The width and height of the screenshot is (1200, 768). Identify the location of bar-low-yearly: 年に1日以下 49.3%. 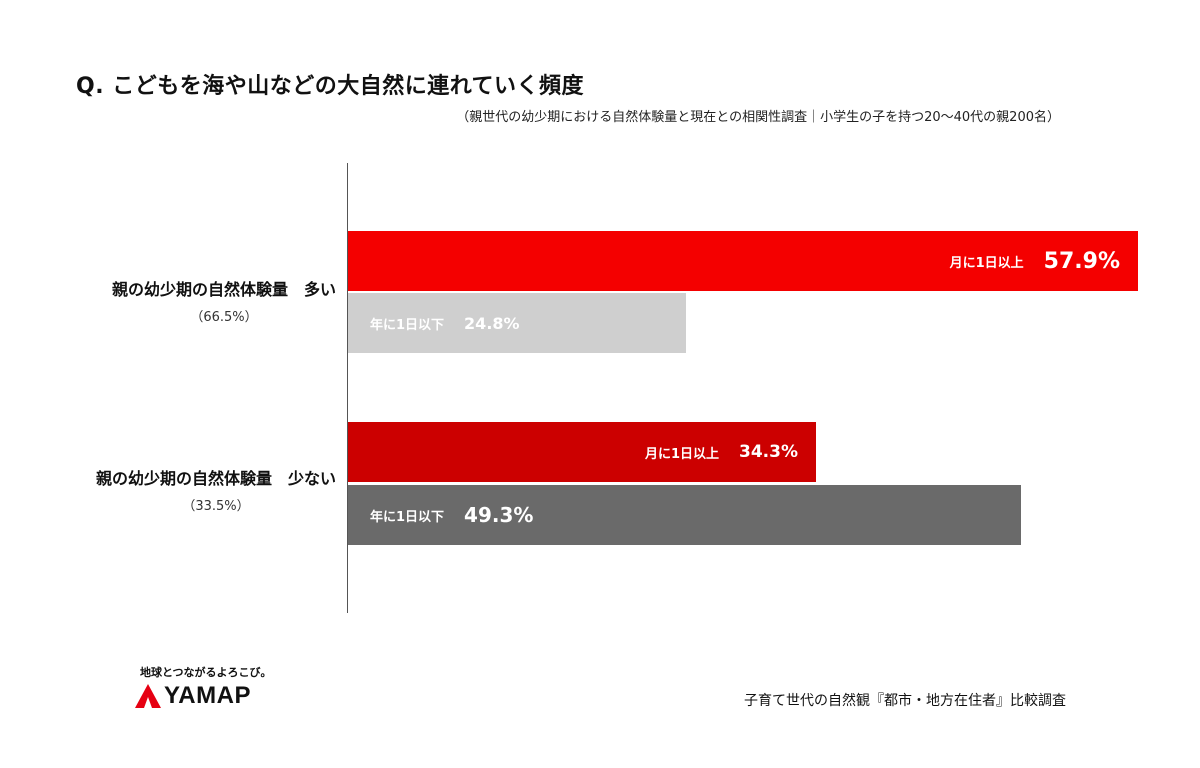
(684, 515).